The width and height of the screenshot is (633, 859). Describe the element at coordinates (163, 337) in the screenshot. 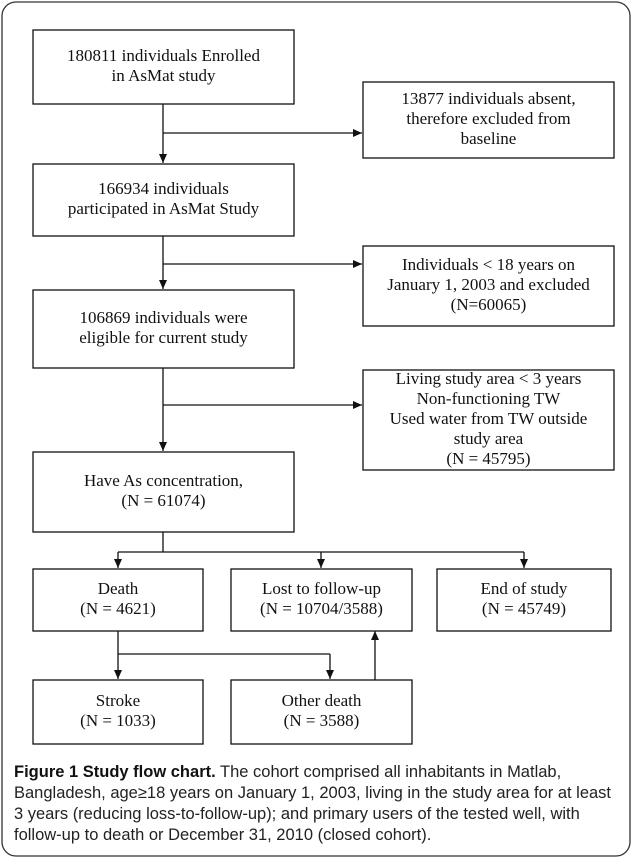

I see `node-label: eligible for current study` at that location.